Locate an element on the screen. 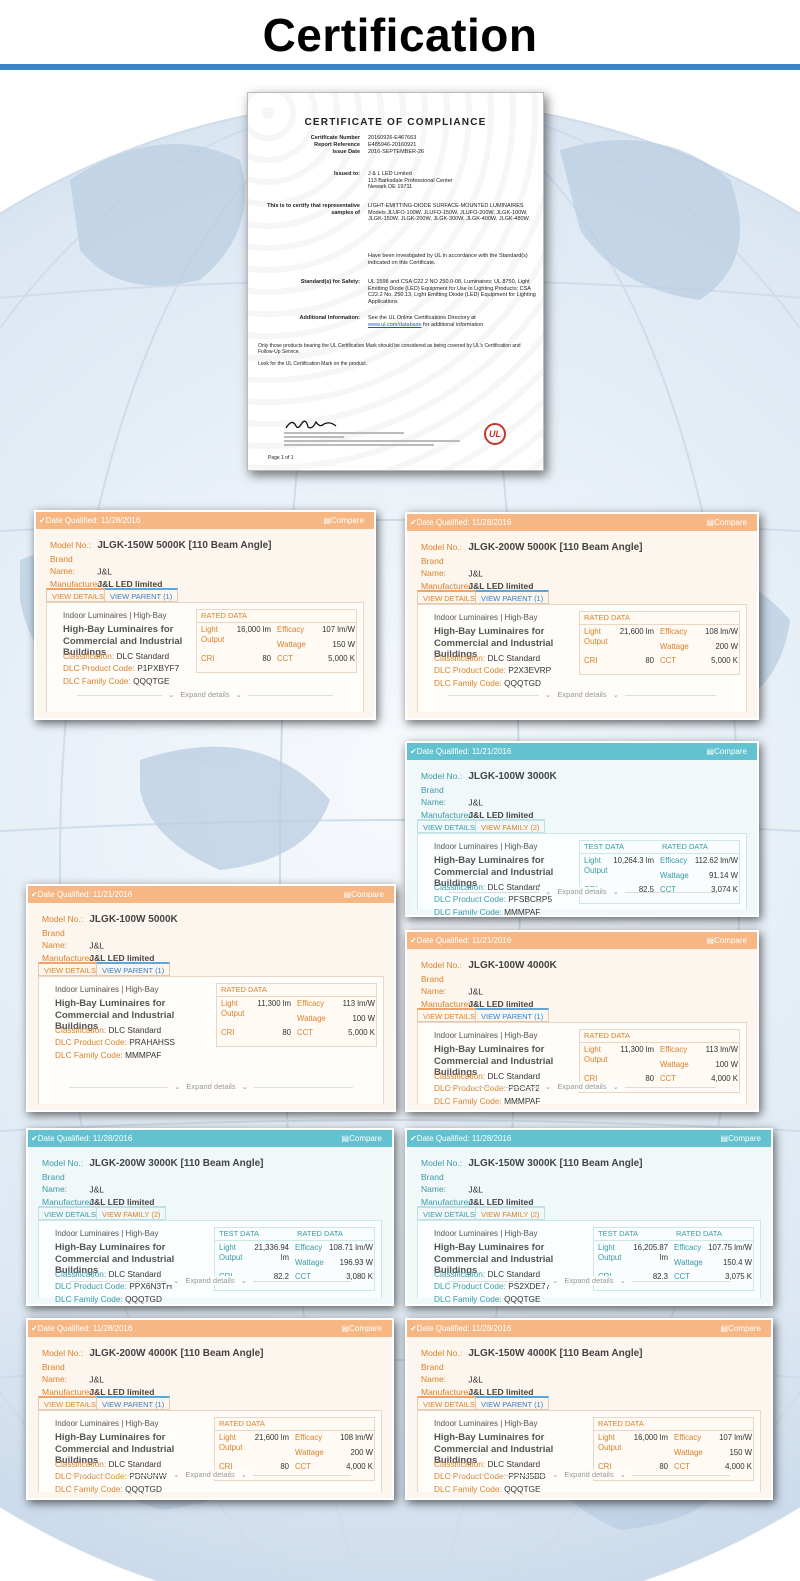  check-icon: ✔ is located at coordinates (413, 522).